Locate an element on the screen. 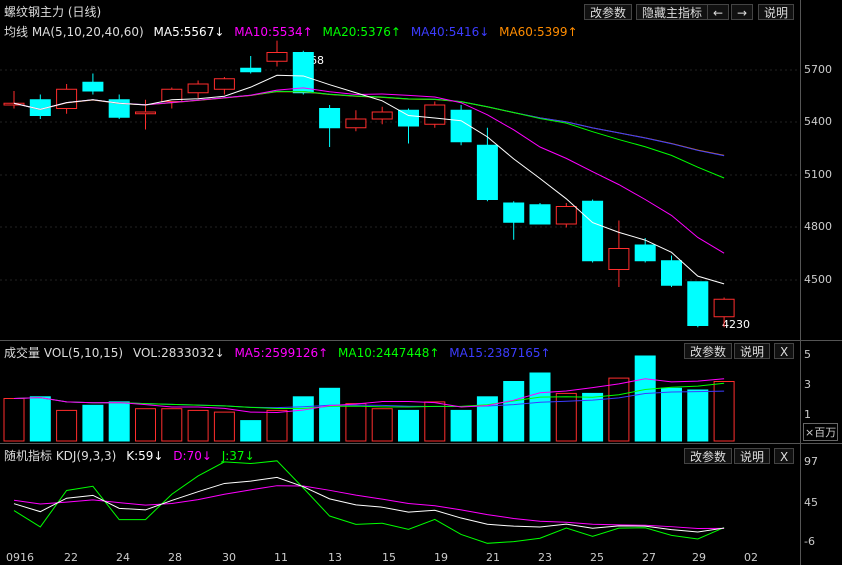 Image resolution: width=842 pixels, height=565 pixels. kdj-close-button: X is located at coordinates (784, 456).